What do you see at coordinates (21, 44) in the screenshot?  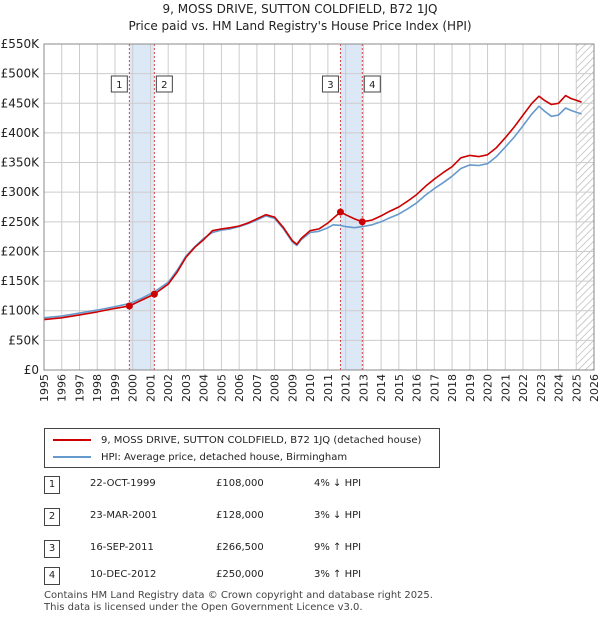 I see `y-tick-label: £550K` at bounding box center [21, 44].